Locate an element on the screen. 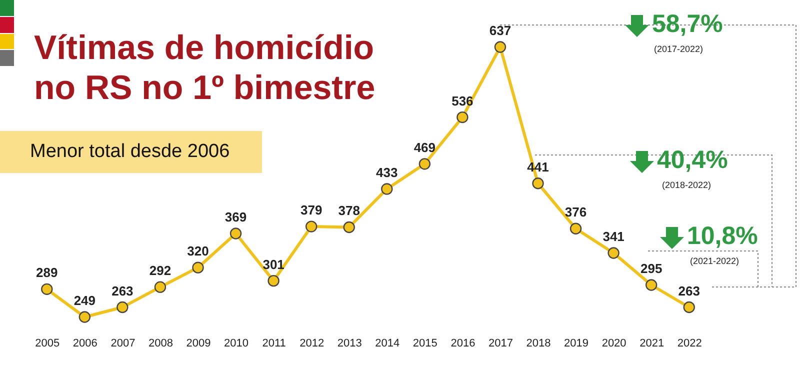 The height and width of the screenshot is (366, 800). data-label: 292 is located at coordinates (160, 270).